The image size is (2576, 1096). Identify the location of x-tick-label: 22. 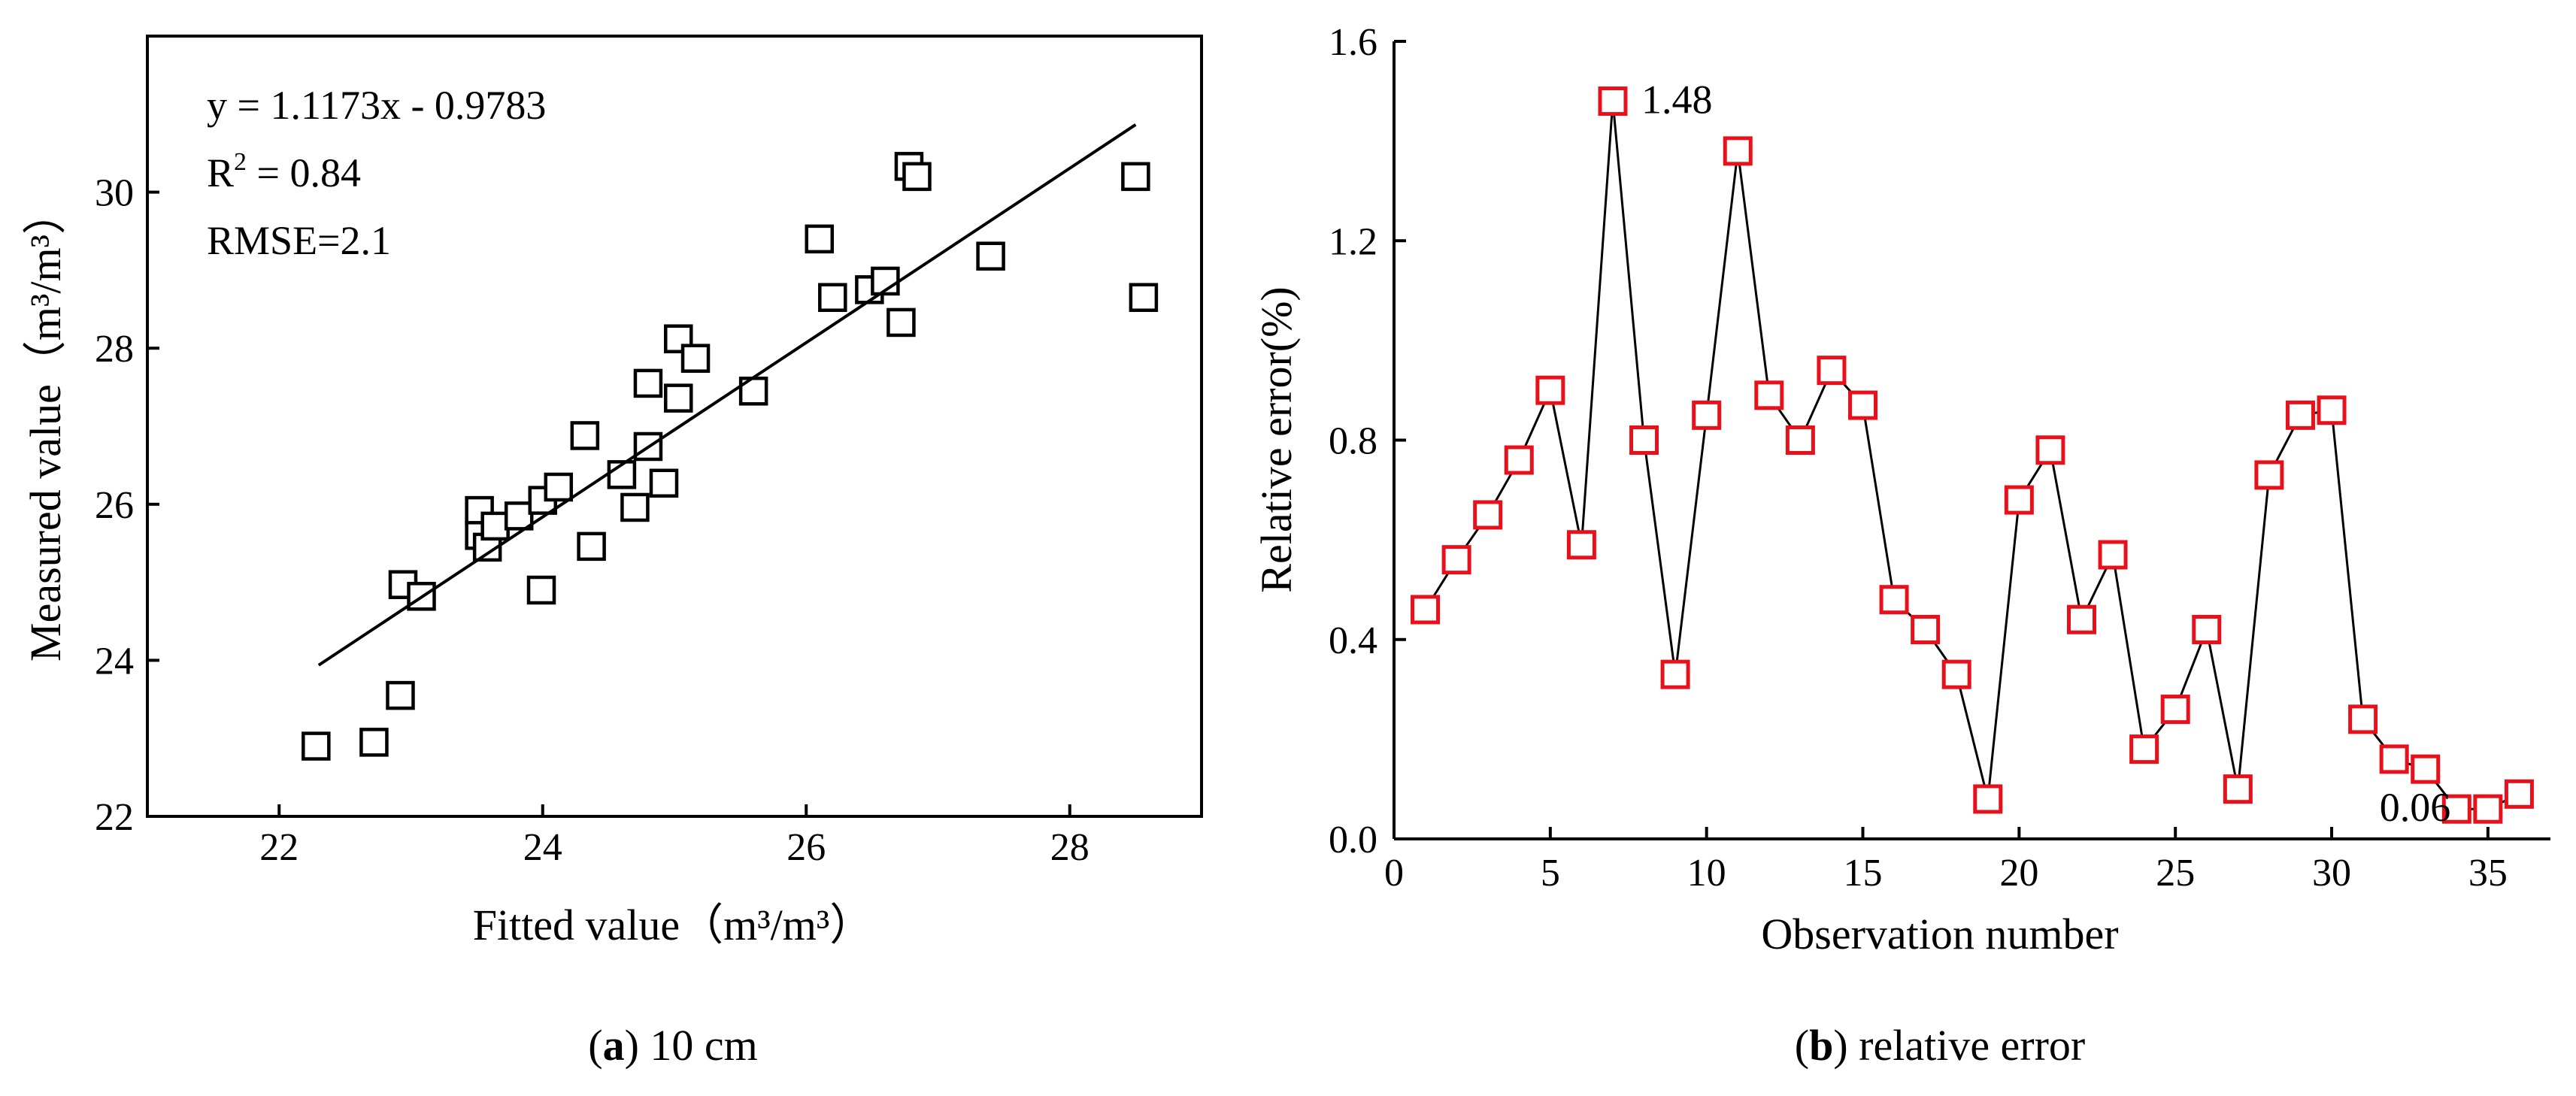
(279, 847).